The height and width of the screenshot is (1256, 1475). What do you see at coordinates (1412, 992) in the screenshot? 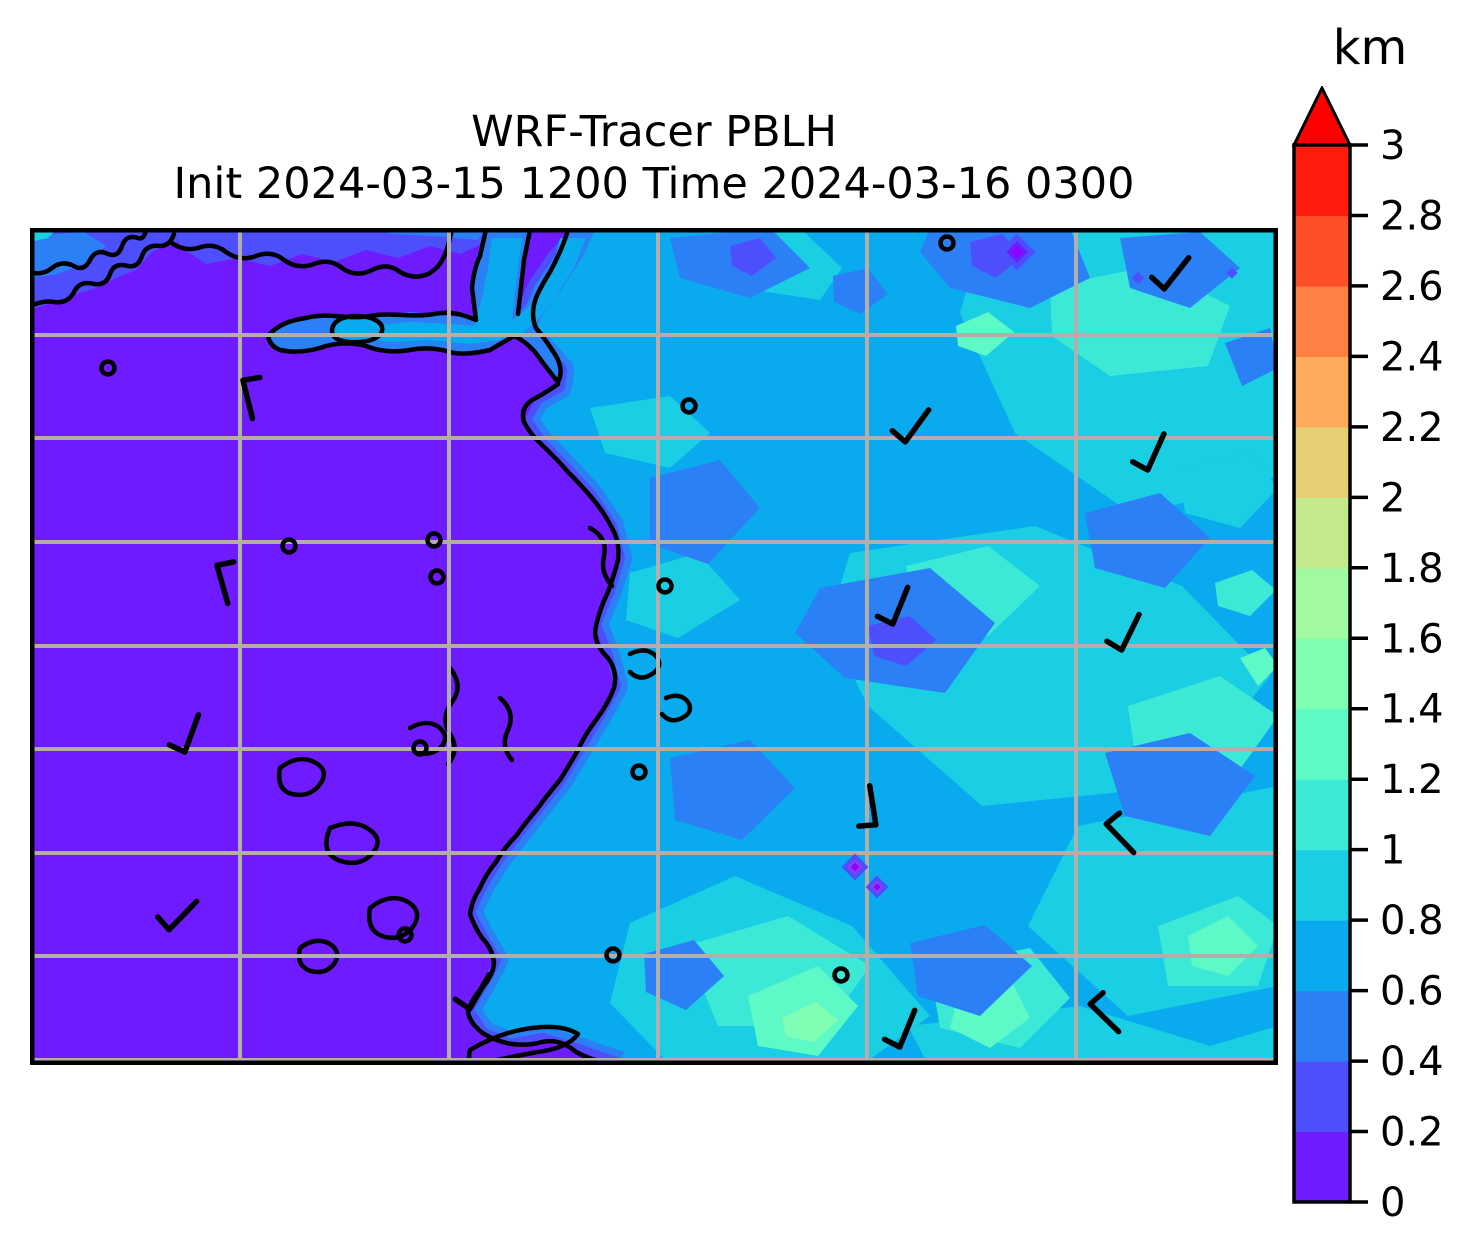
I see `colorbar-tick-label: 0.6` at bounding box center [1412, 992].